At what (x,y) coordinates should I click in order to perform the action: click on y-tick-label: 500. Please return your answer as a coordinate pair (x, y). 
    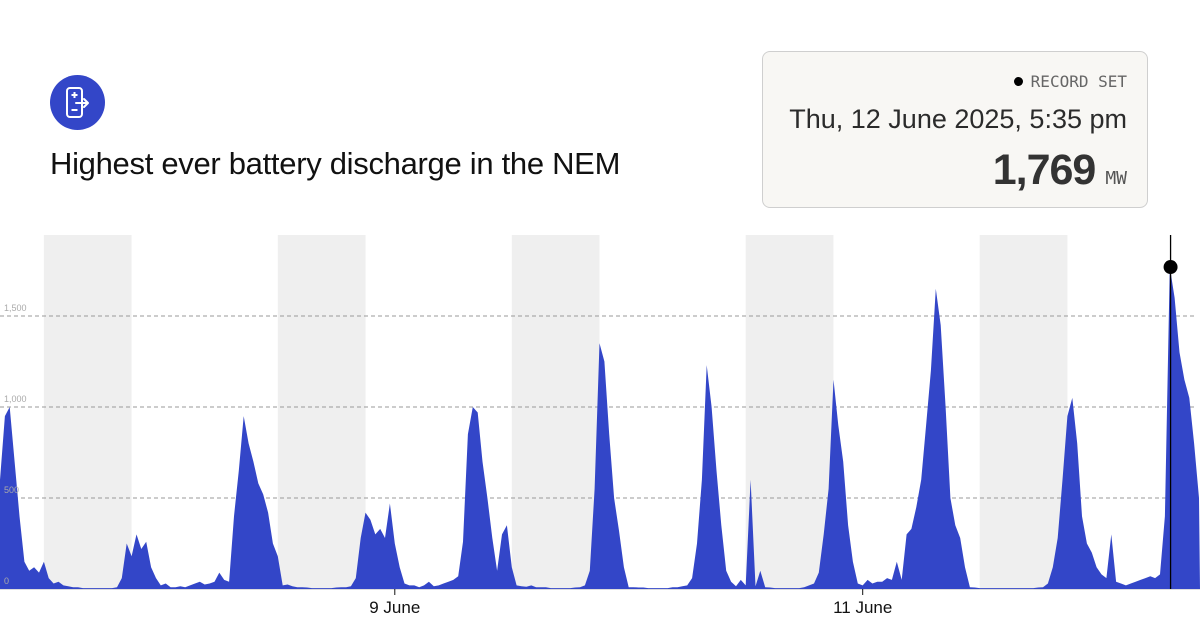
    Looking at the image, I should click on (12, 490).